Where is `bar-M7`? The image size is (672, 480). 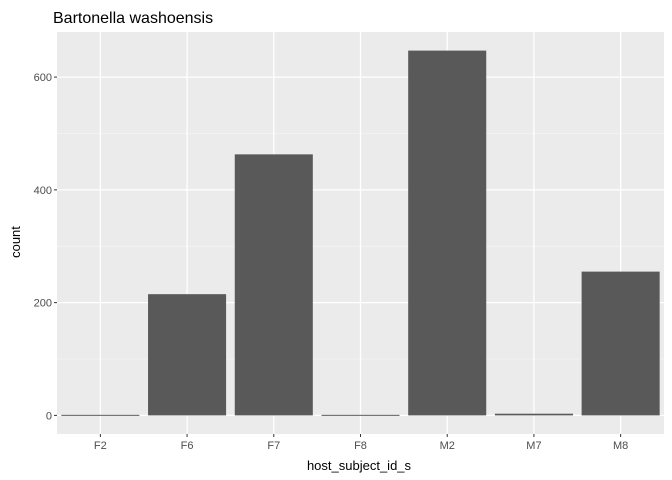
bar-M7 is located at coordinates (533, 414).